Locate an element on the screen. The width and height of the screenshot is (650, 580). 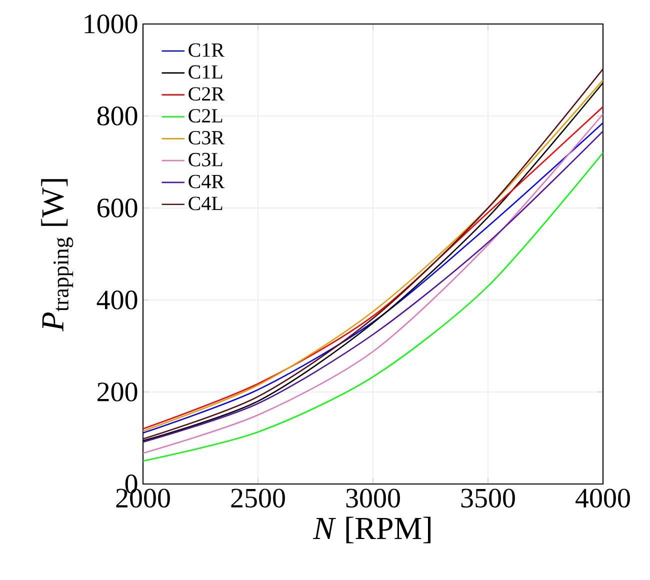
y-tick-label: 800 is located at coordinates (117, 116).